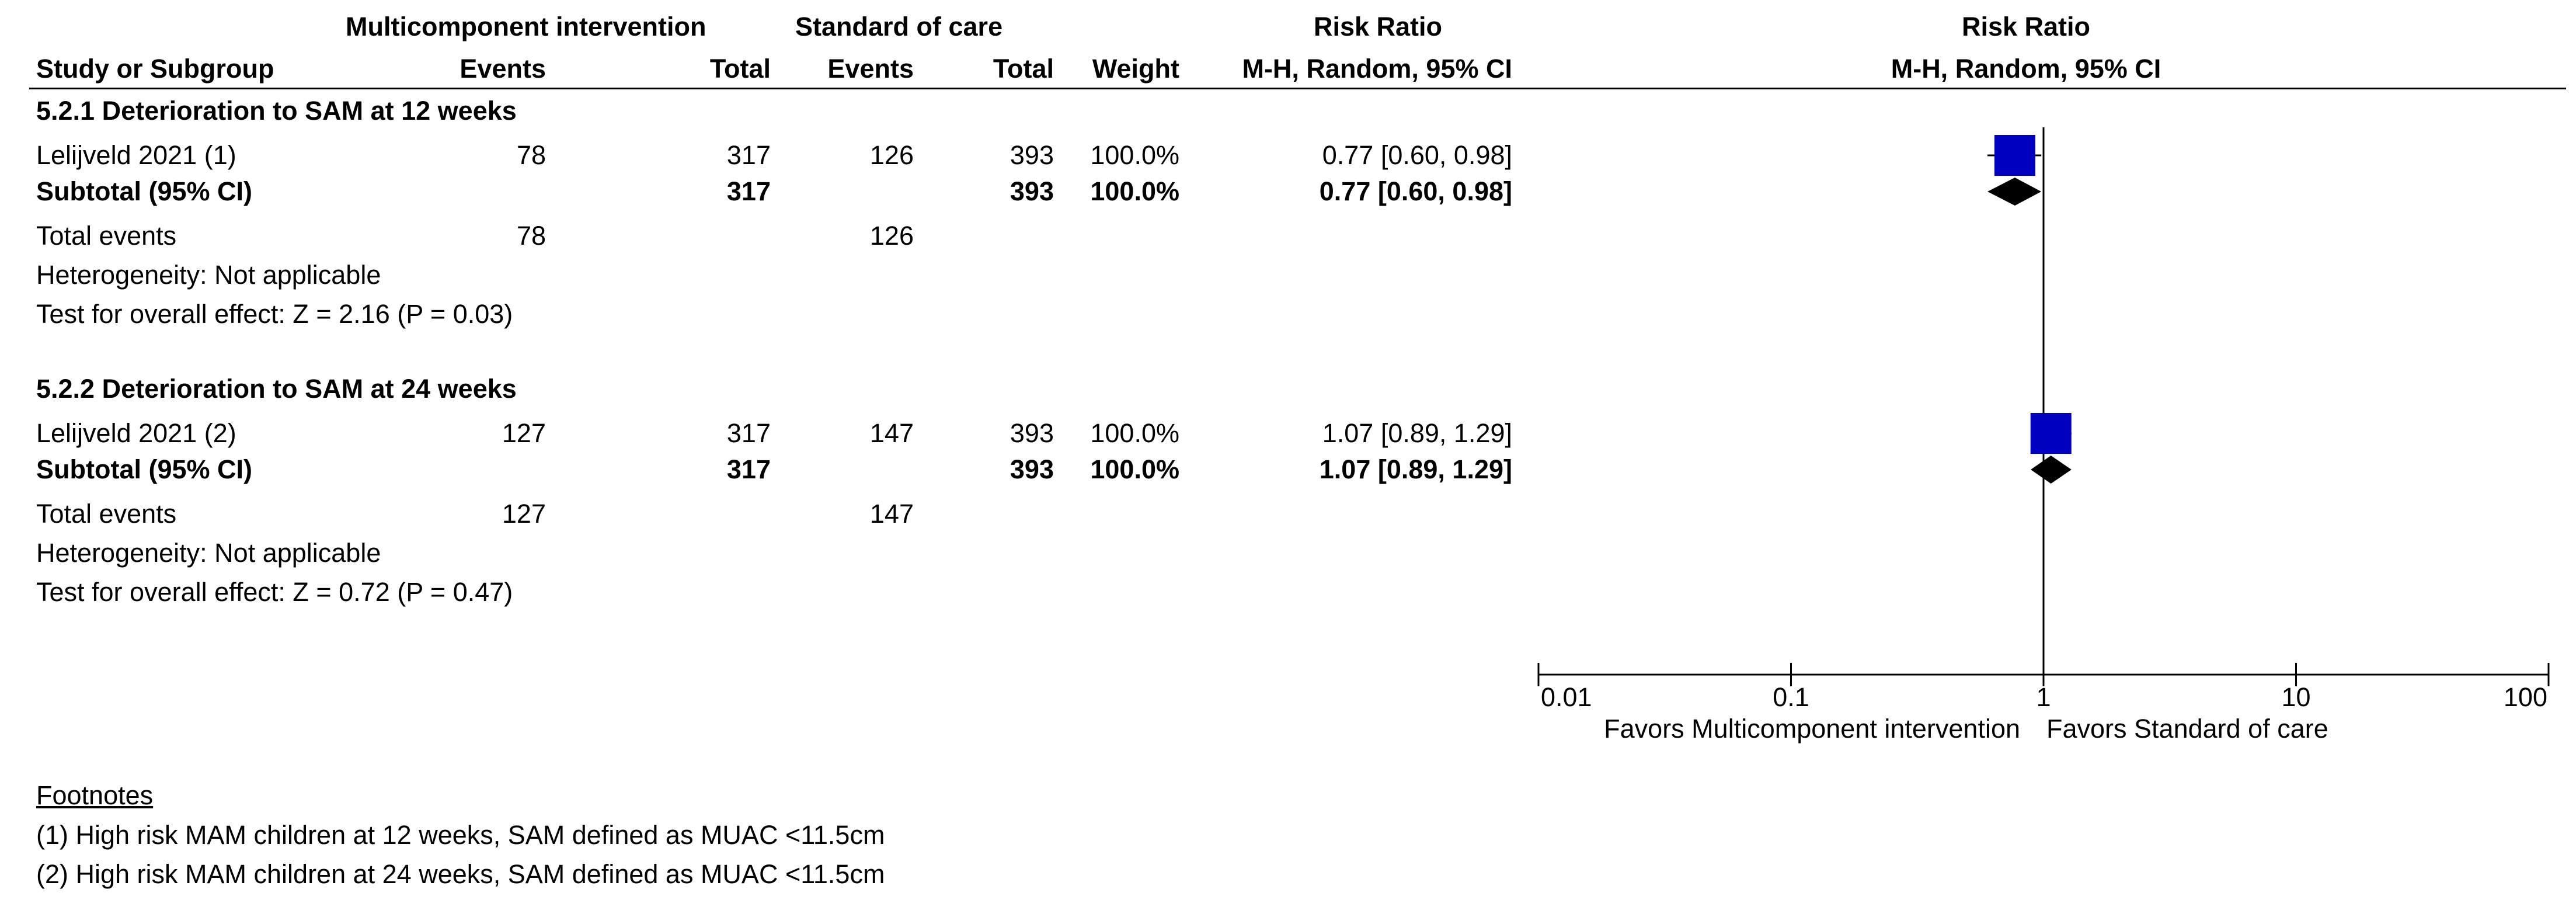 Image resolution: width=2576 pixels, height=910 pixels. What do you see at coordinates (1297, 88) in the screenshot?
I see `header-underline` at bounding box center [1297, 88].